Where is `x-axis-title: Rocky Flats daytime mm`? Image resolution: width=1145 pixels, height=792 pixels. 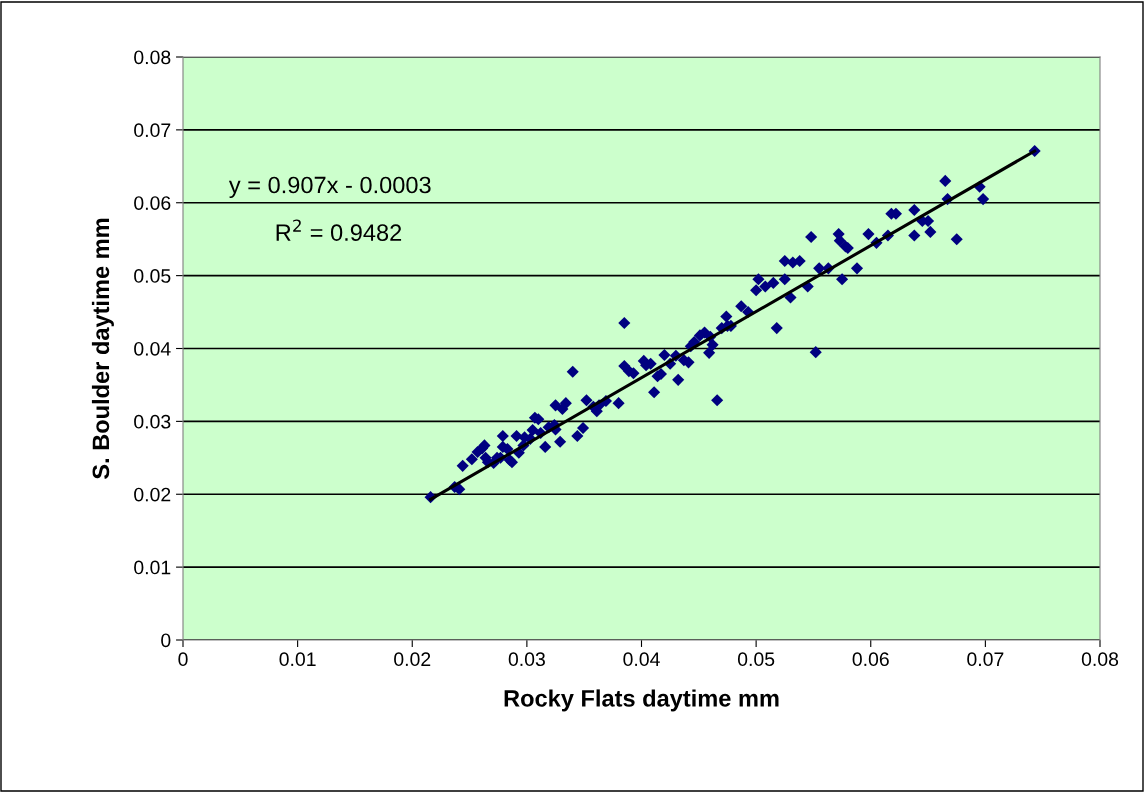 x-axis-title: Rocky Flats daytime mm is located at coordinates (641, 700).